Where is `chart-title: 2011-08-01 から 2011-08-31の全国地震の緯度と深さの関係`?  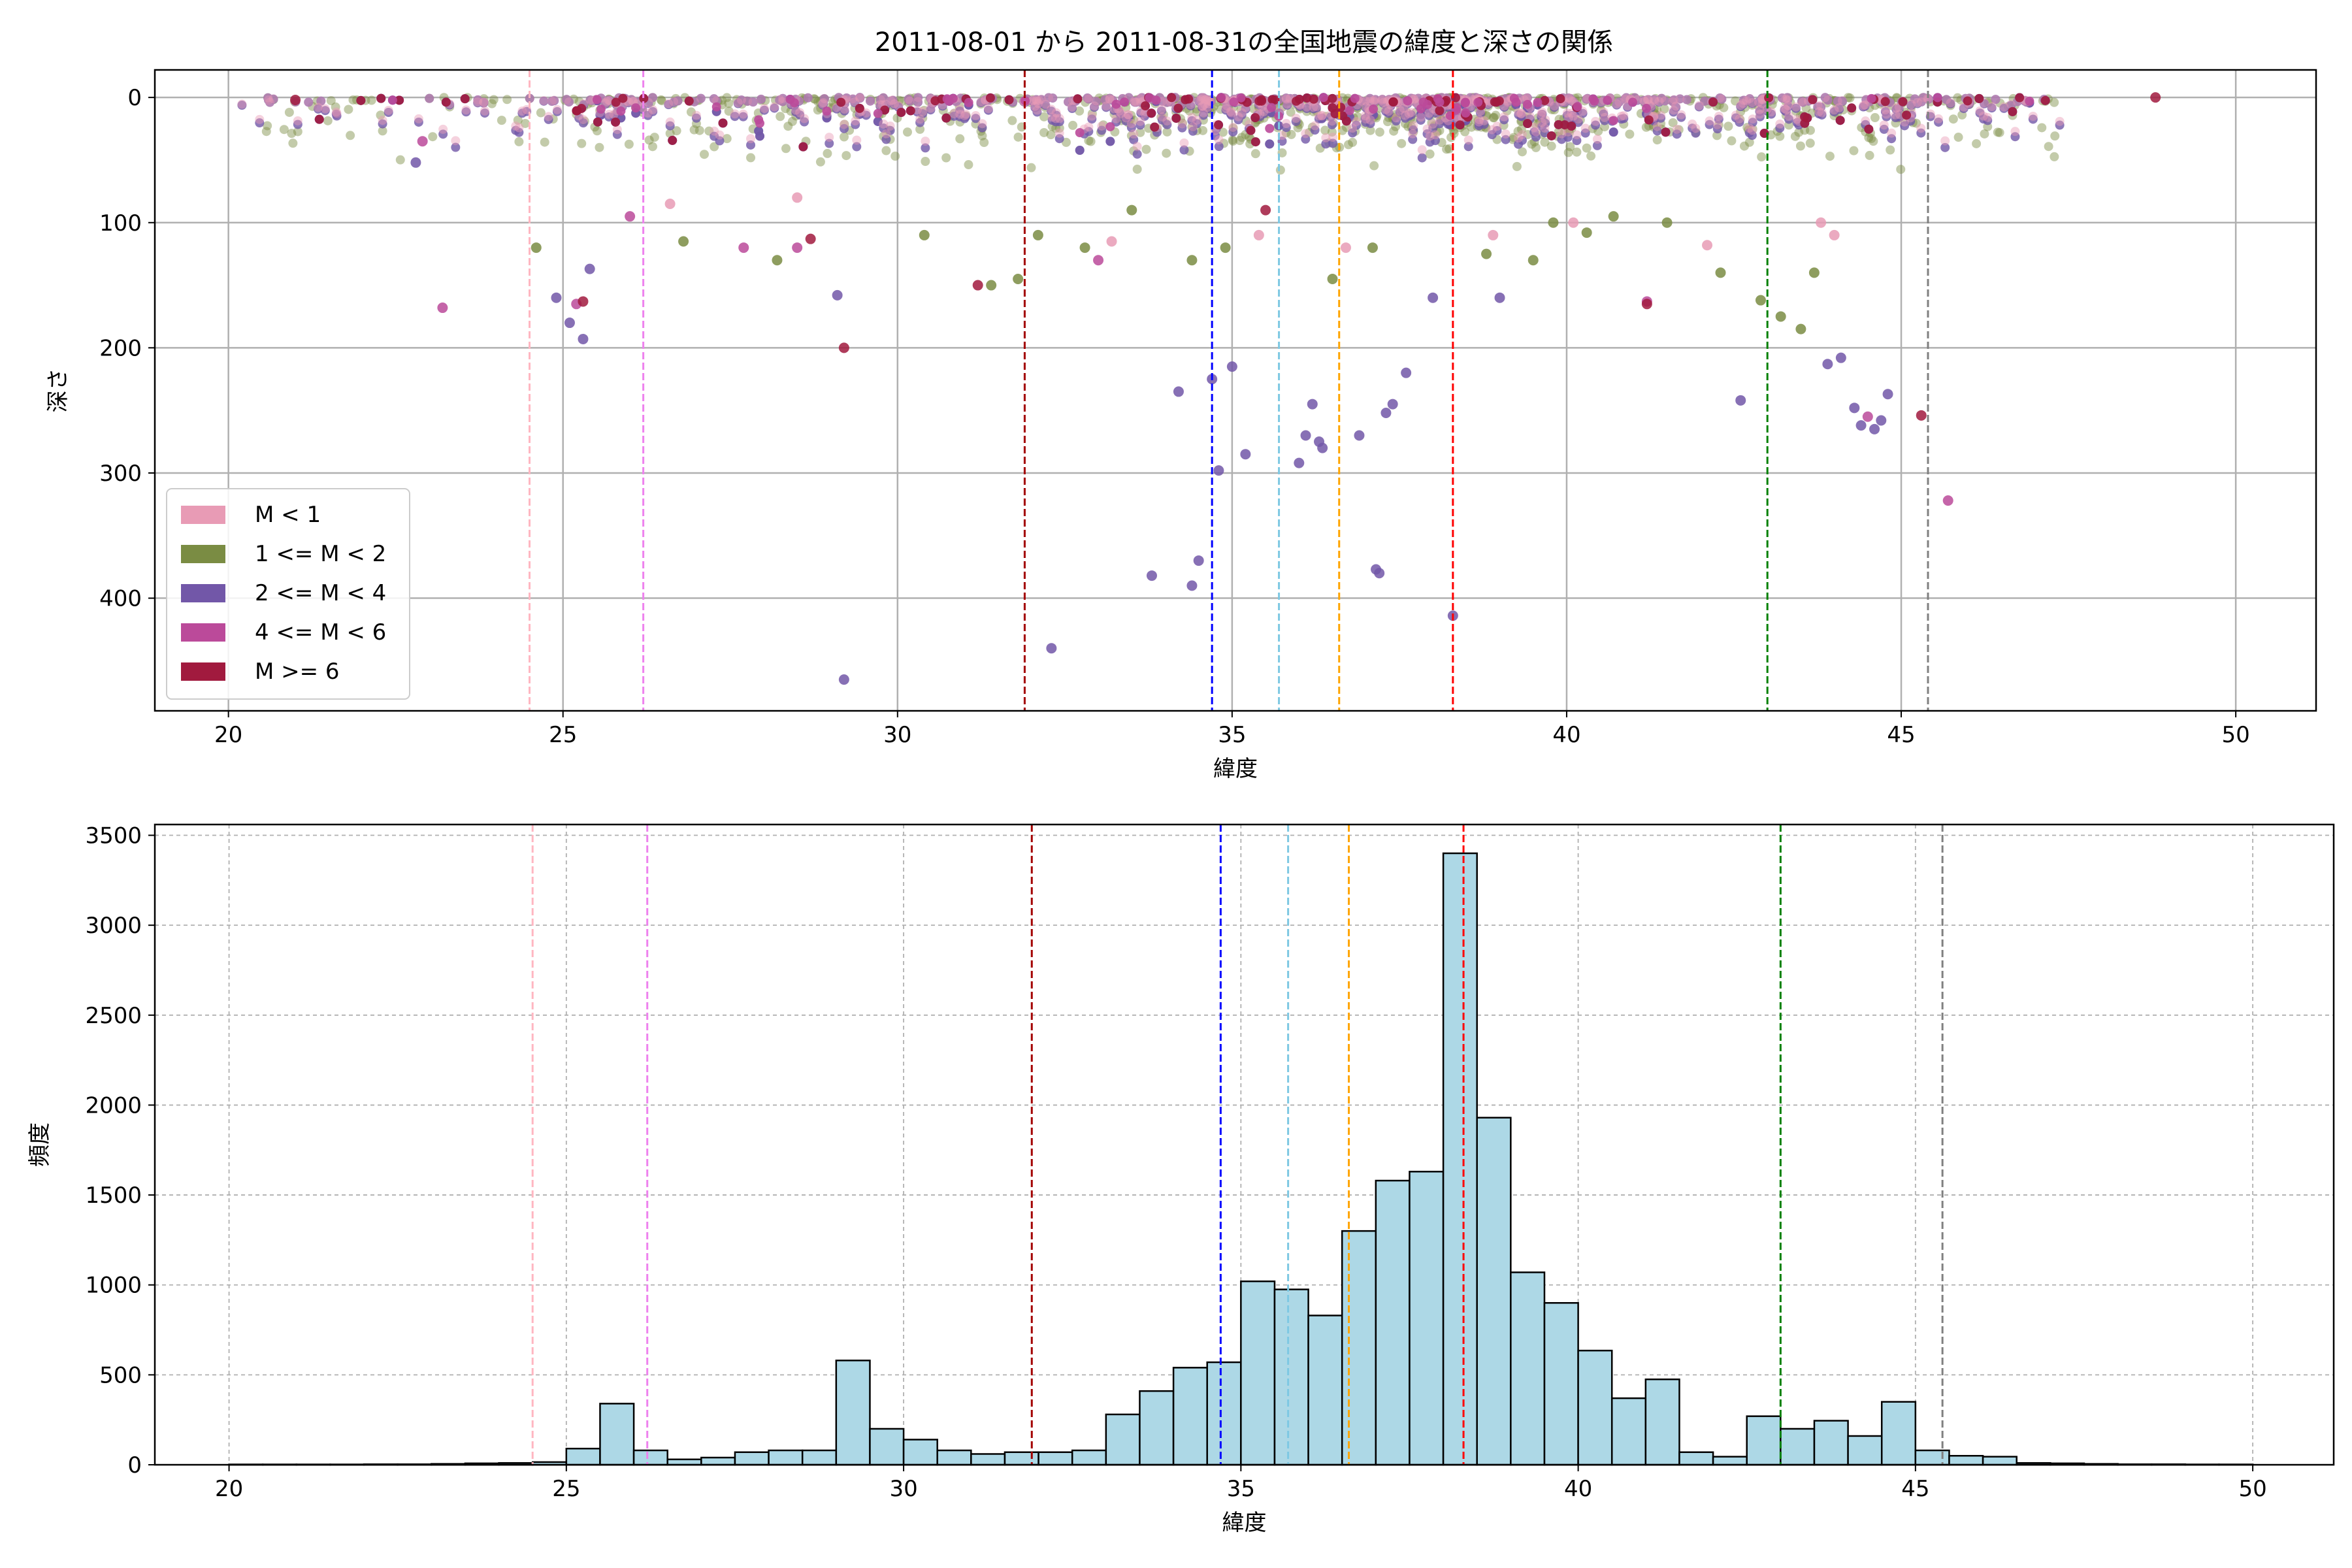 chart-title: 2011-08-01 から 2011-08-31の全国地震の緯度と深さの関係 is located at coordinates (1244, 42).